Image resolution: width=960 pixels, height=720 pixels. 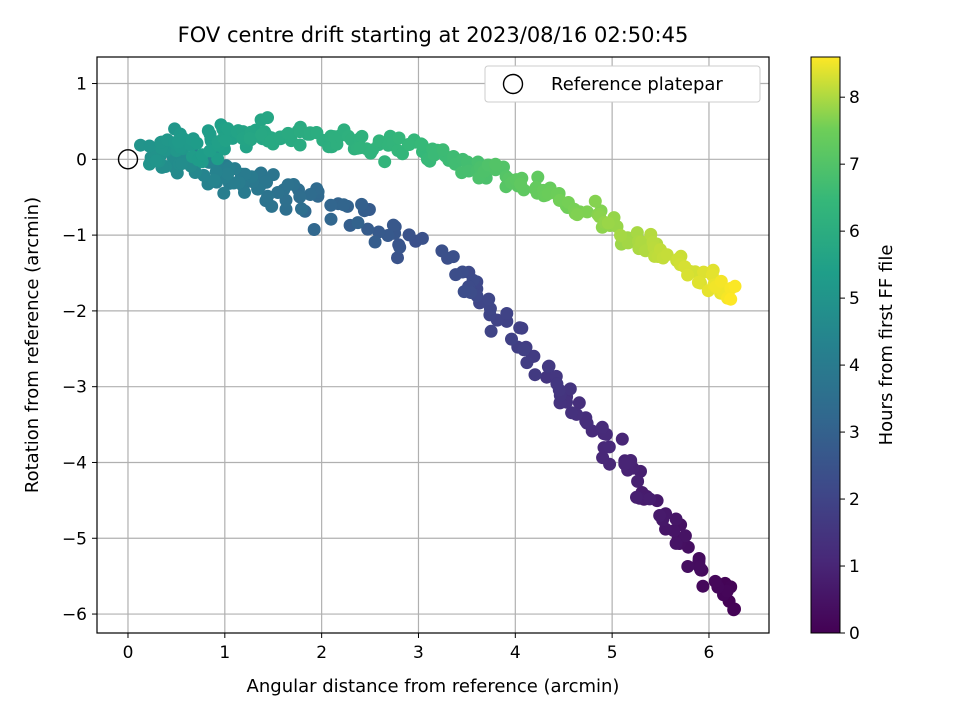 I want to click on y-axis-label: Rotation from reference (arcmin), so click(x=32, y=345).